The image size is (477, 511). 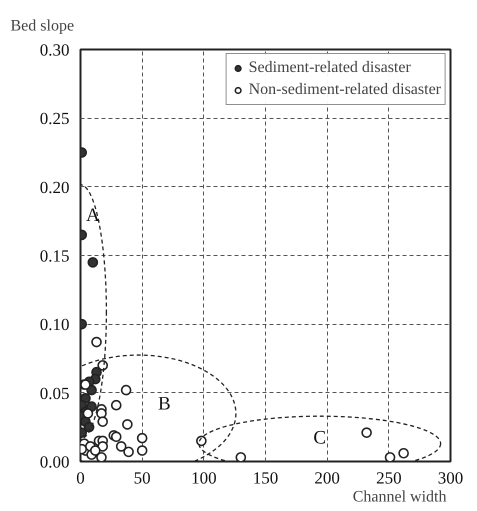 I want to click on y-tick-label: 0.30, so click(x=55, y=50).